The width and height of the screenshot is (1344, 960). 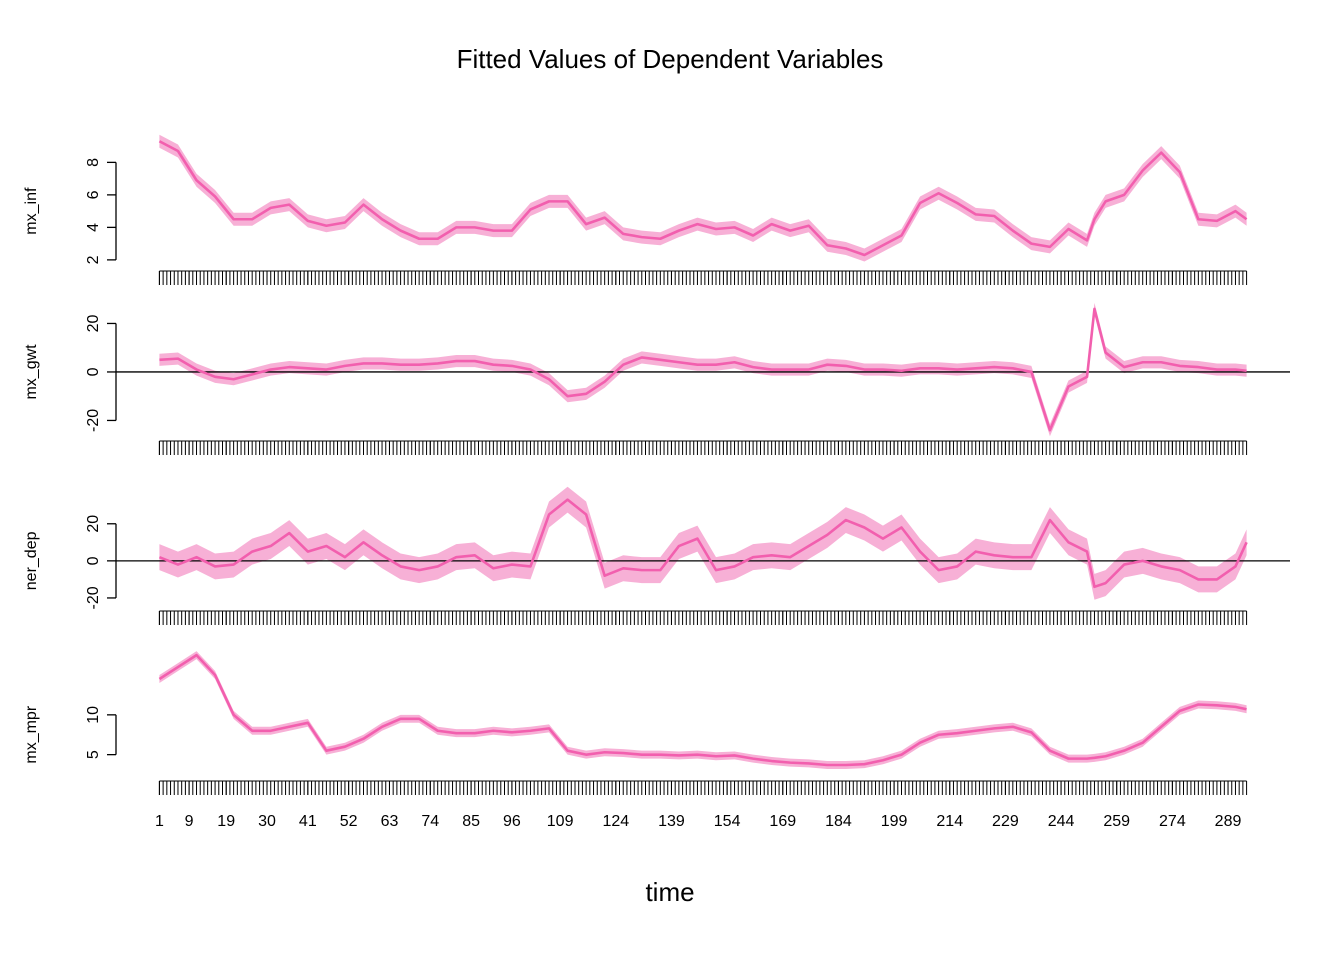 I want to click on x-tick-label: 214, so click(x=949, y=821).